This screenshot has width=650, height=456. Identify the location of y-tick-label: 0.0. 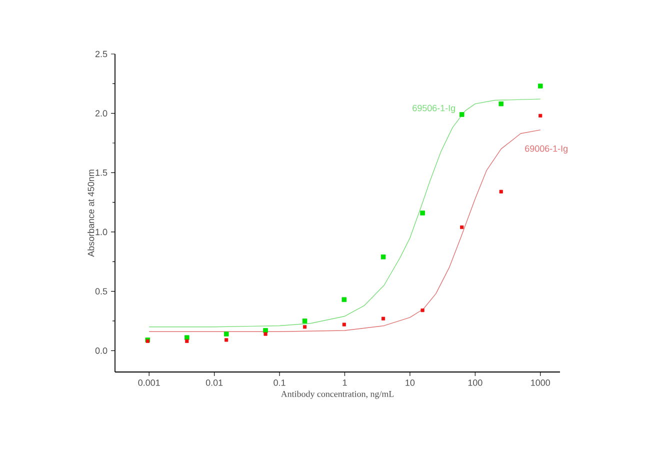
(101, 350).